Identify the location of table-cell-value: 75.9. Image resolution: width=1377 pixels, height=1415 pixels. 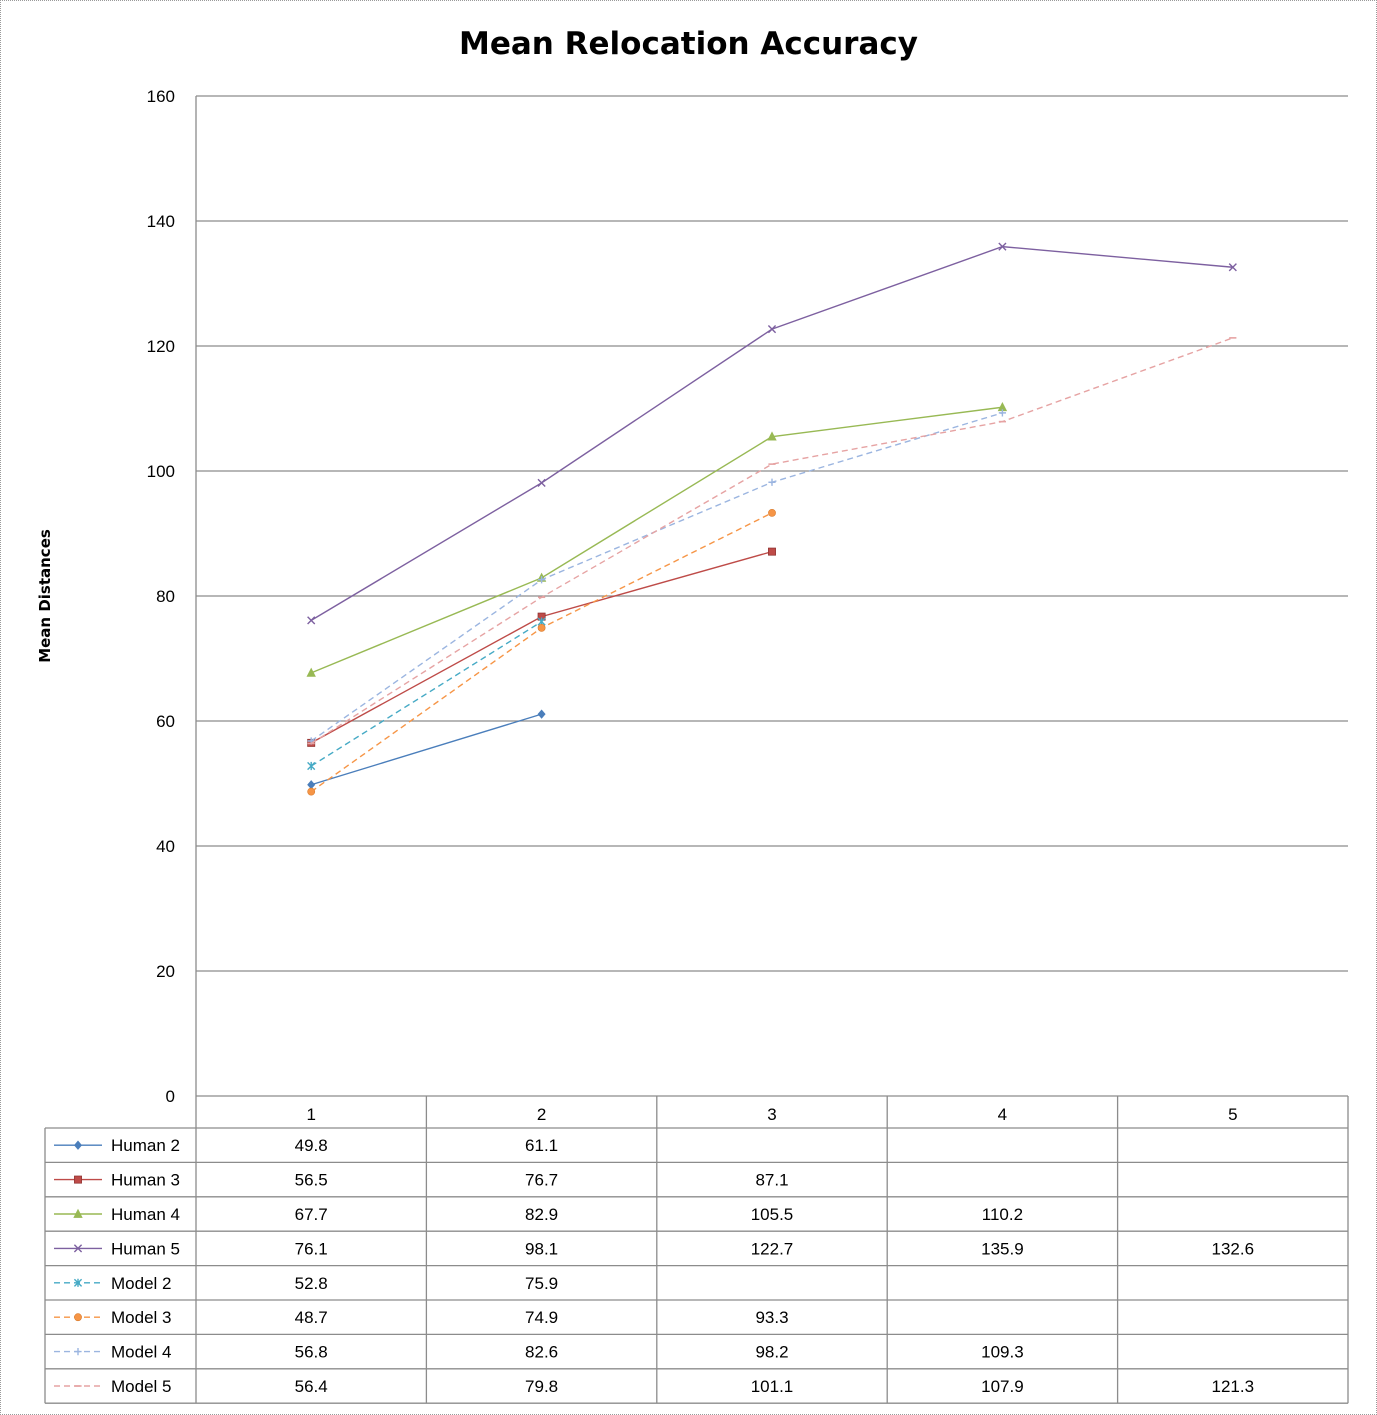
(541, 1283).